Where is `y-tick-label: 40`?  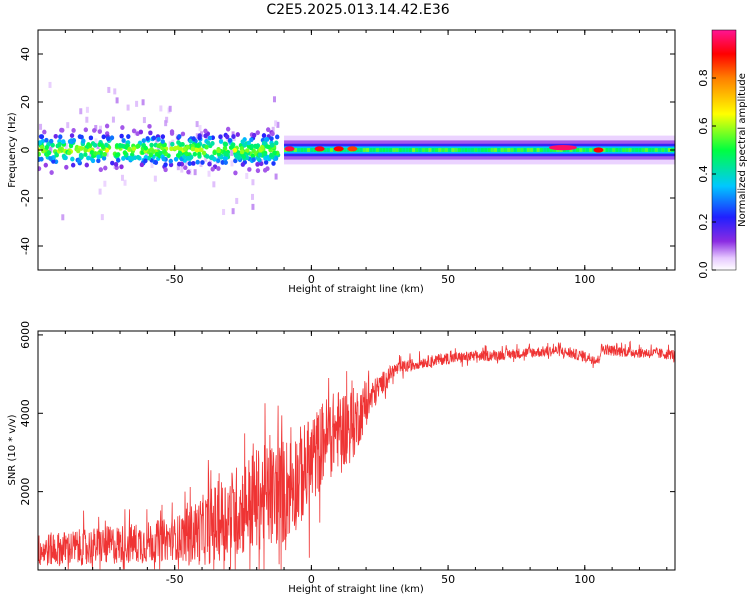 y-tick-label: 40 is located at coordinates (25, 54).